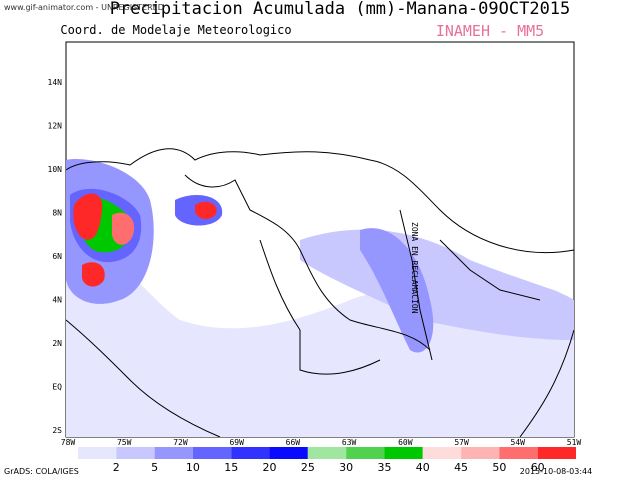  Describe the element at coordinates (57, 300) in the screenshot. I see `lat-label: 4N` at that location.